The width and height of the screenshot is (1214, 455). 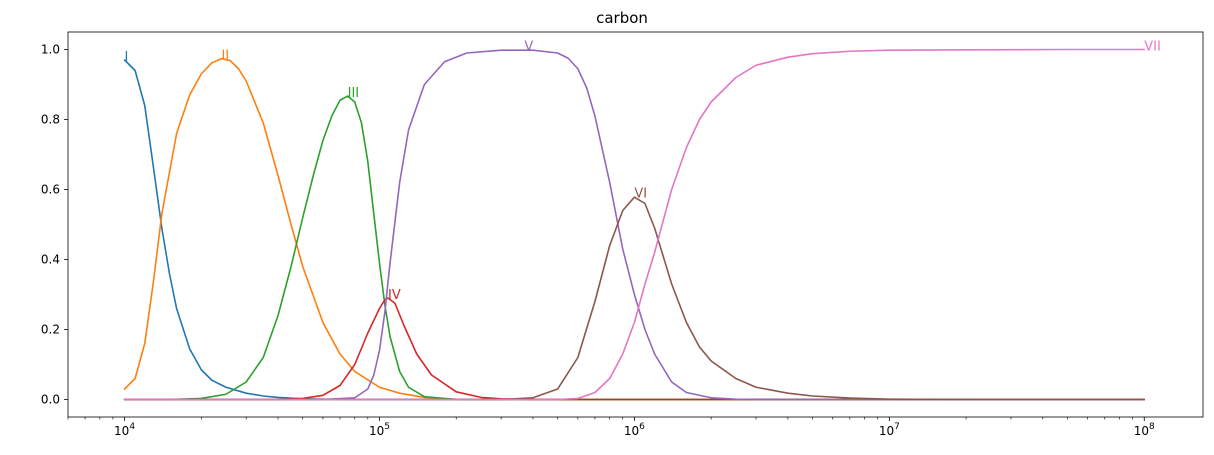 I want to click on x-tick-label: 10⁸, so click(x=1144, y=430).